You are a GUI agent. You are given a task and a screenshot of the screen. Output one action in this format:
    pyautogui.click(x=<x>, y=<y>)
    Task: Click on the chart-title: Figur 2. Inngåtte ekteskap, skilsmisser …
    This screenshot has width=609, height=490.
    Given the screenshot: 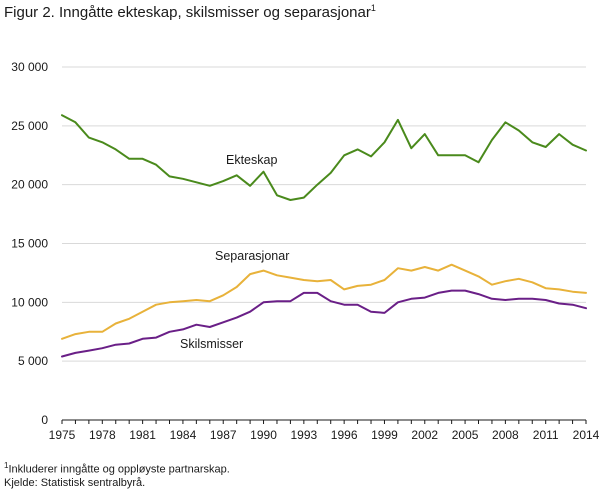 What is the action you would take?
    pyautogui.click(x=190, y=12)
    